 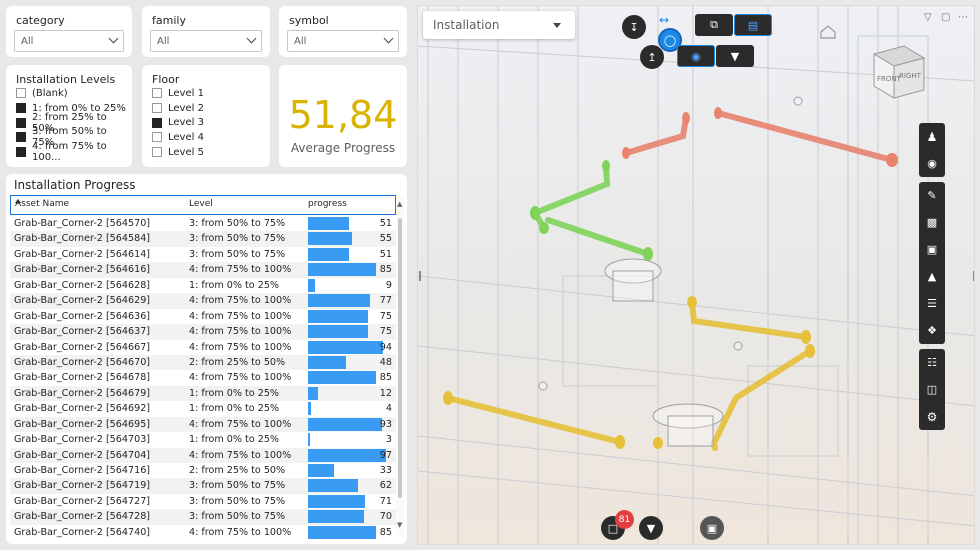 I want to click on checkbox-item: 1: from 0% to 25%, so click(x=74, y=108).